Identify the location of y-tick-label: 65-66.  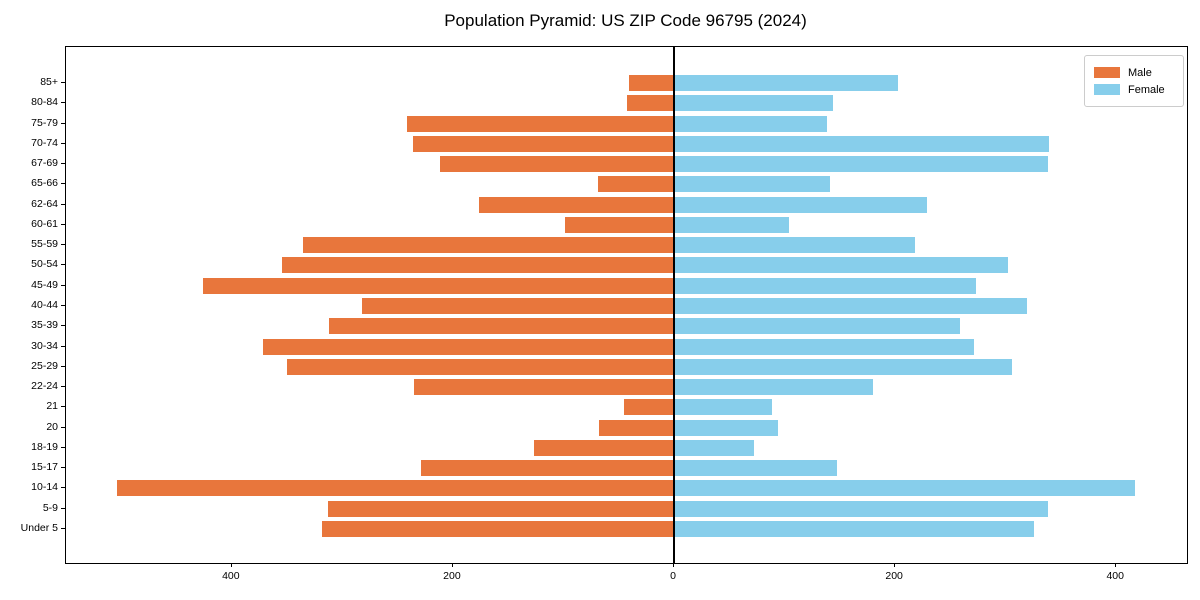
(44, 183).